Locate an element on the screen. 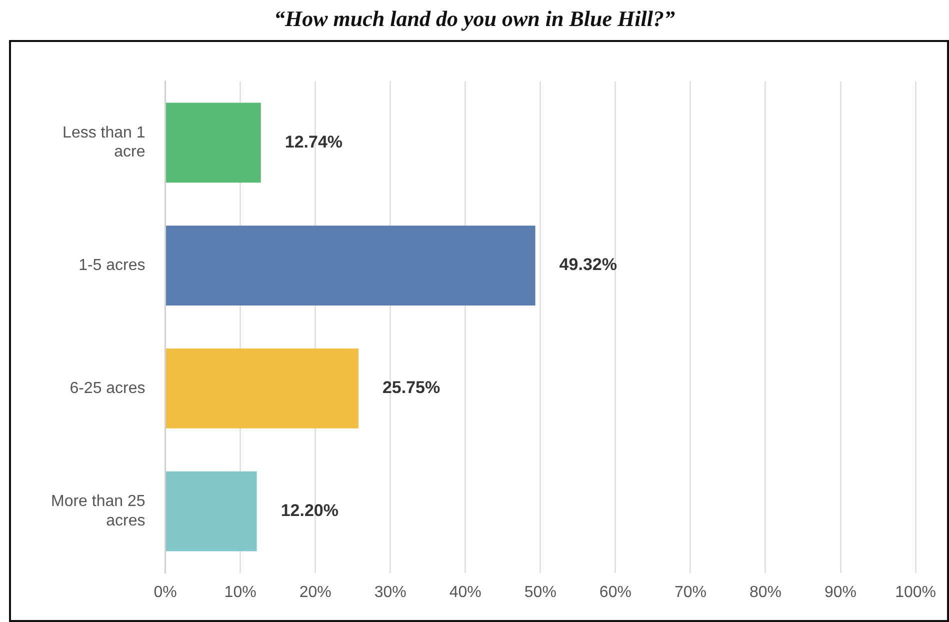  data-label: 12.20% is located at coordinates (309, 510).